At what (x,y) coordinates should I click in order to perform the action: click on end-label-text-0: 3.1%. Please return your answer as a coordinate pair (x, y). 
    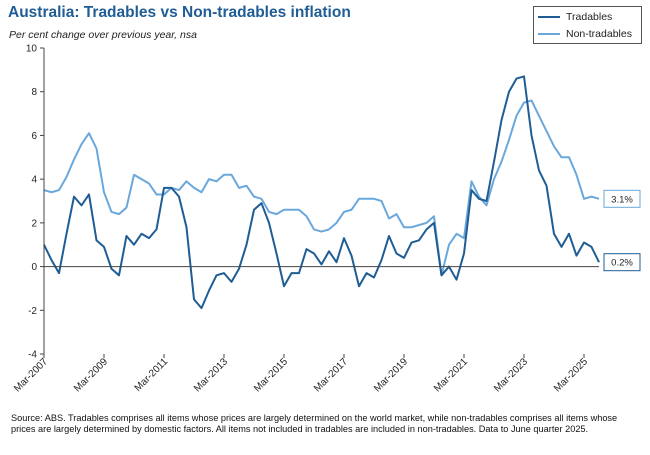
    Looking at the image, I should click on (622, 199).